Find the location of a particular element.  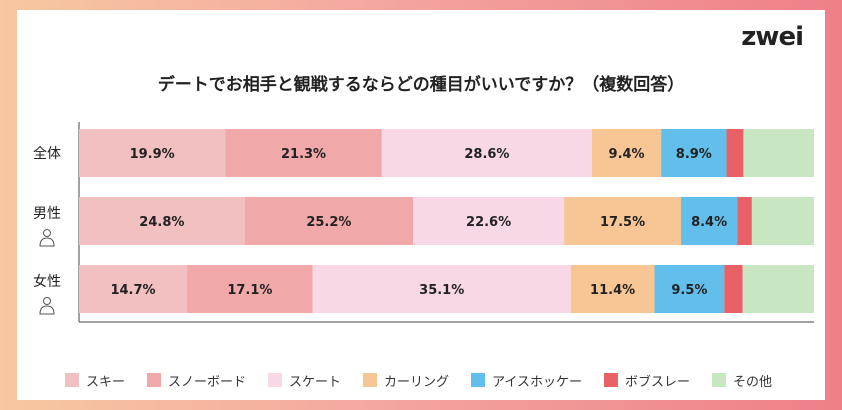

male-icon-head is located at coordinates (47, 233).